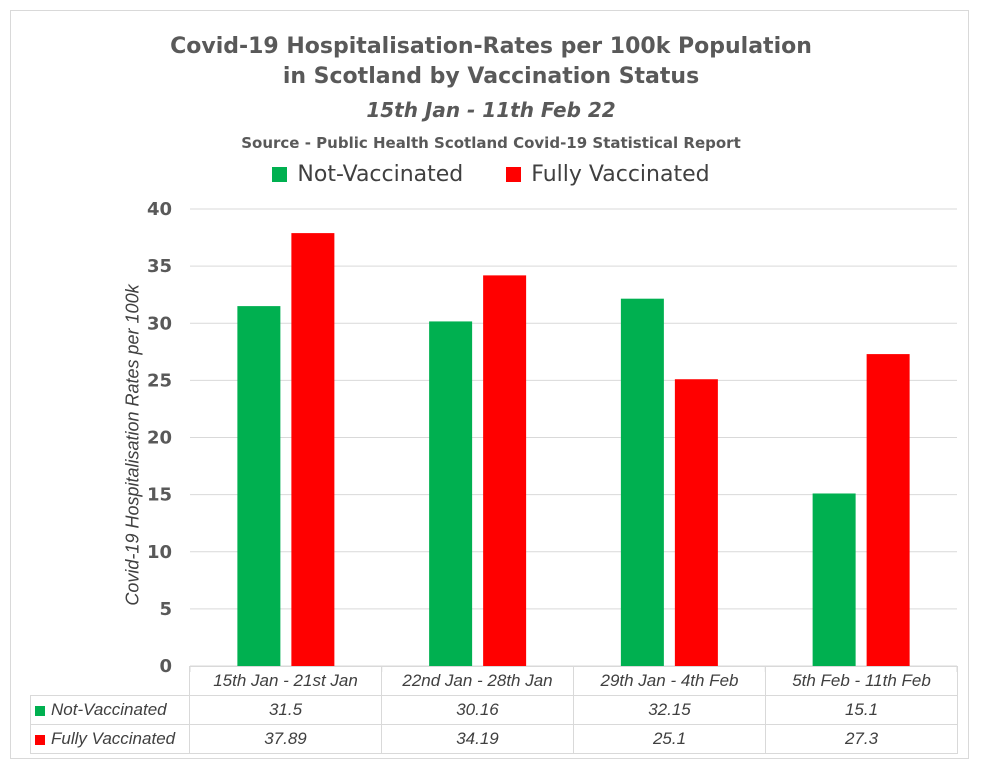 The image size is (982, 769). Describe the element at coordinates (159, 323) in the screenshot. I see `y-tick-label: 30` at that location.